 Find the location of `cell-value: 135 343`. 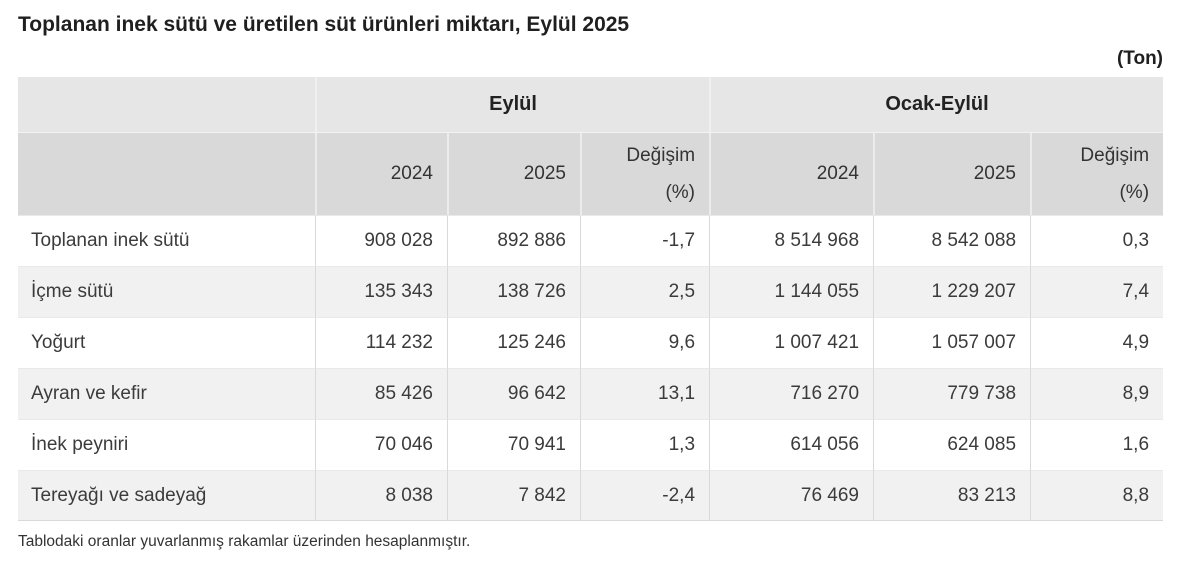

cell-value: 135 343 is located at coordinates (381, 291).